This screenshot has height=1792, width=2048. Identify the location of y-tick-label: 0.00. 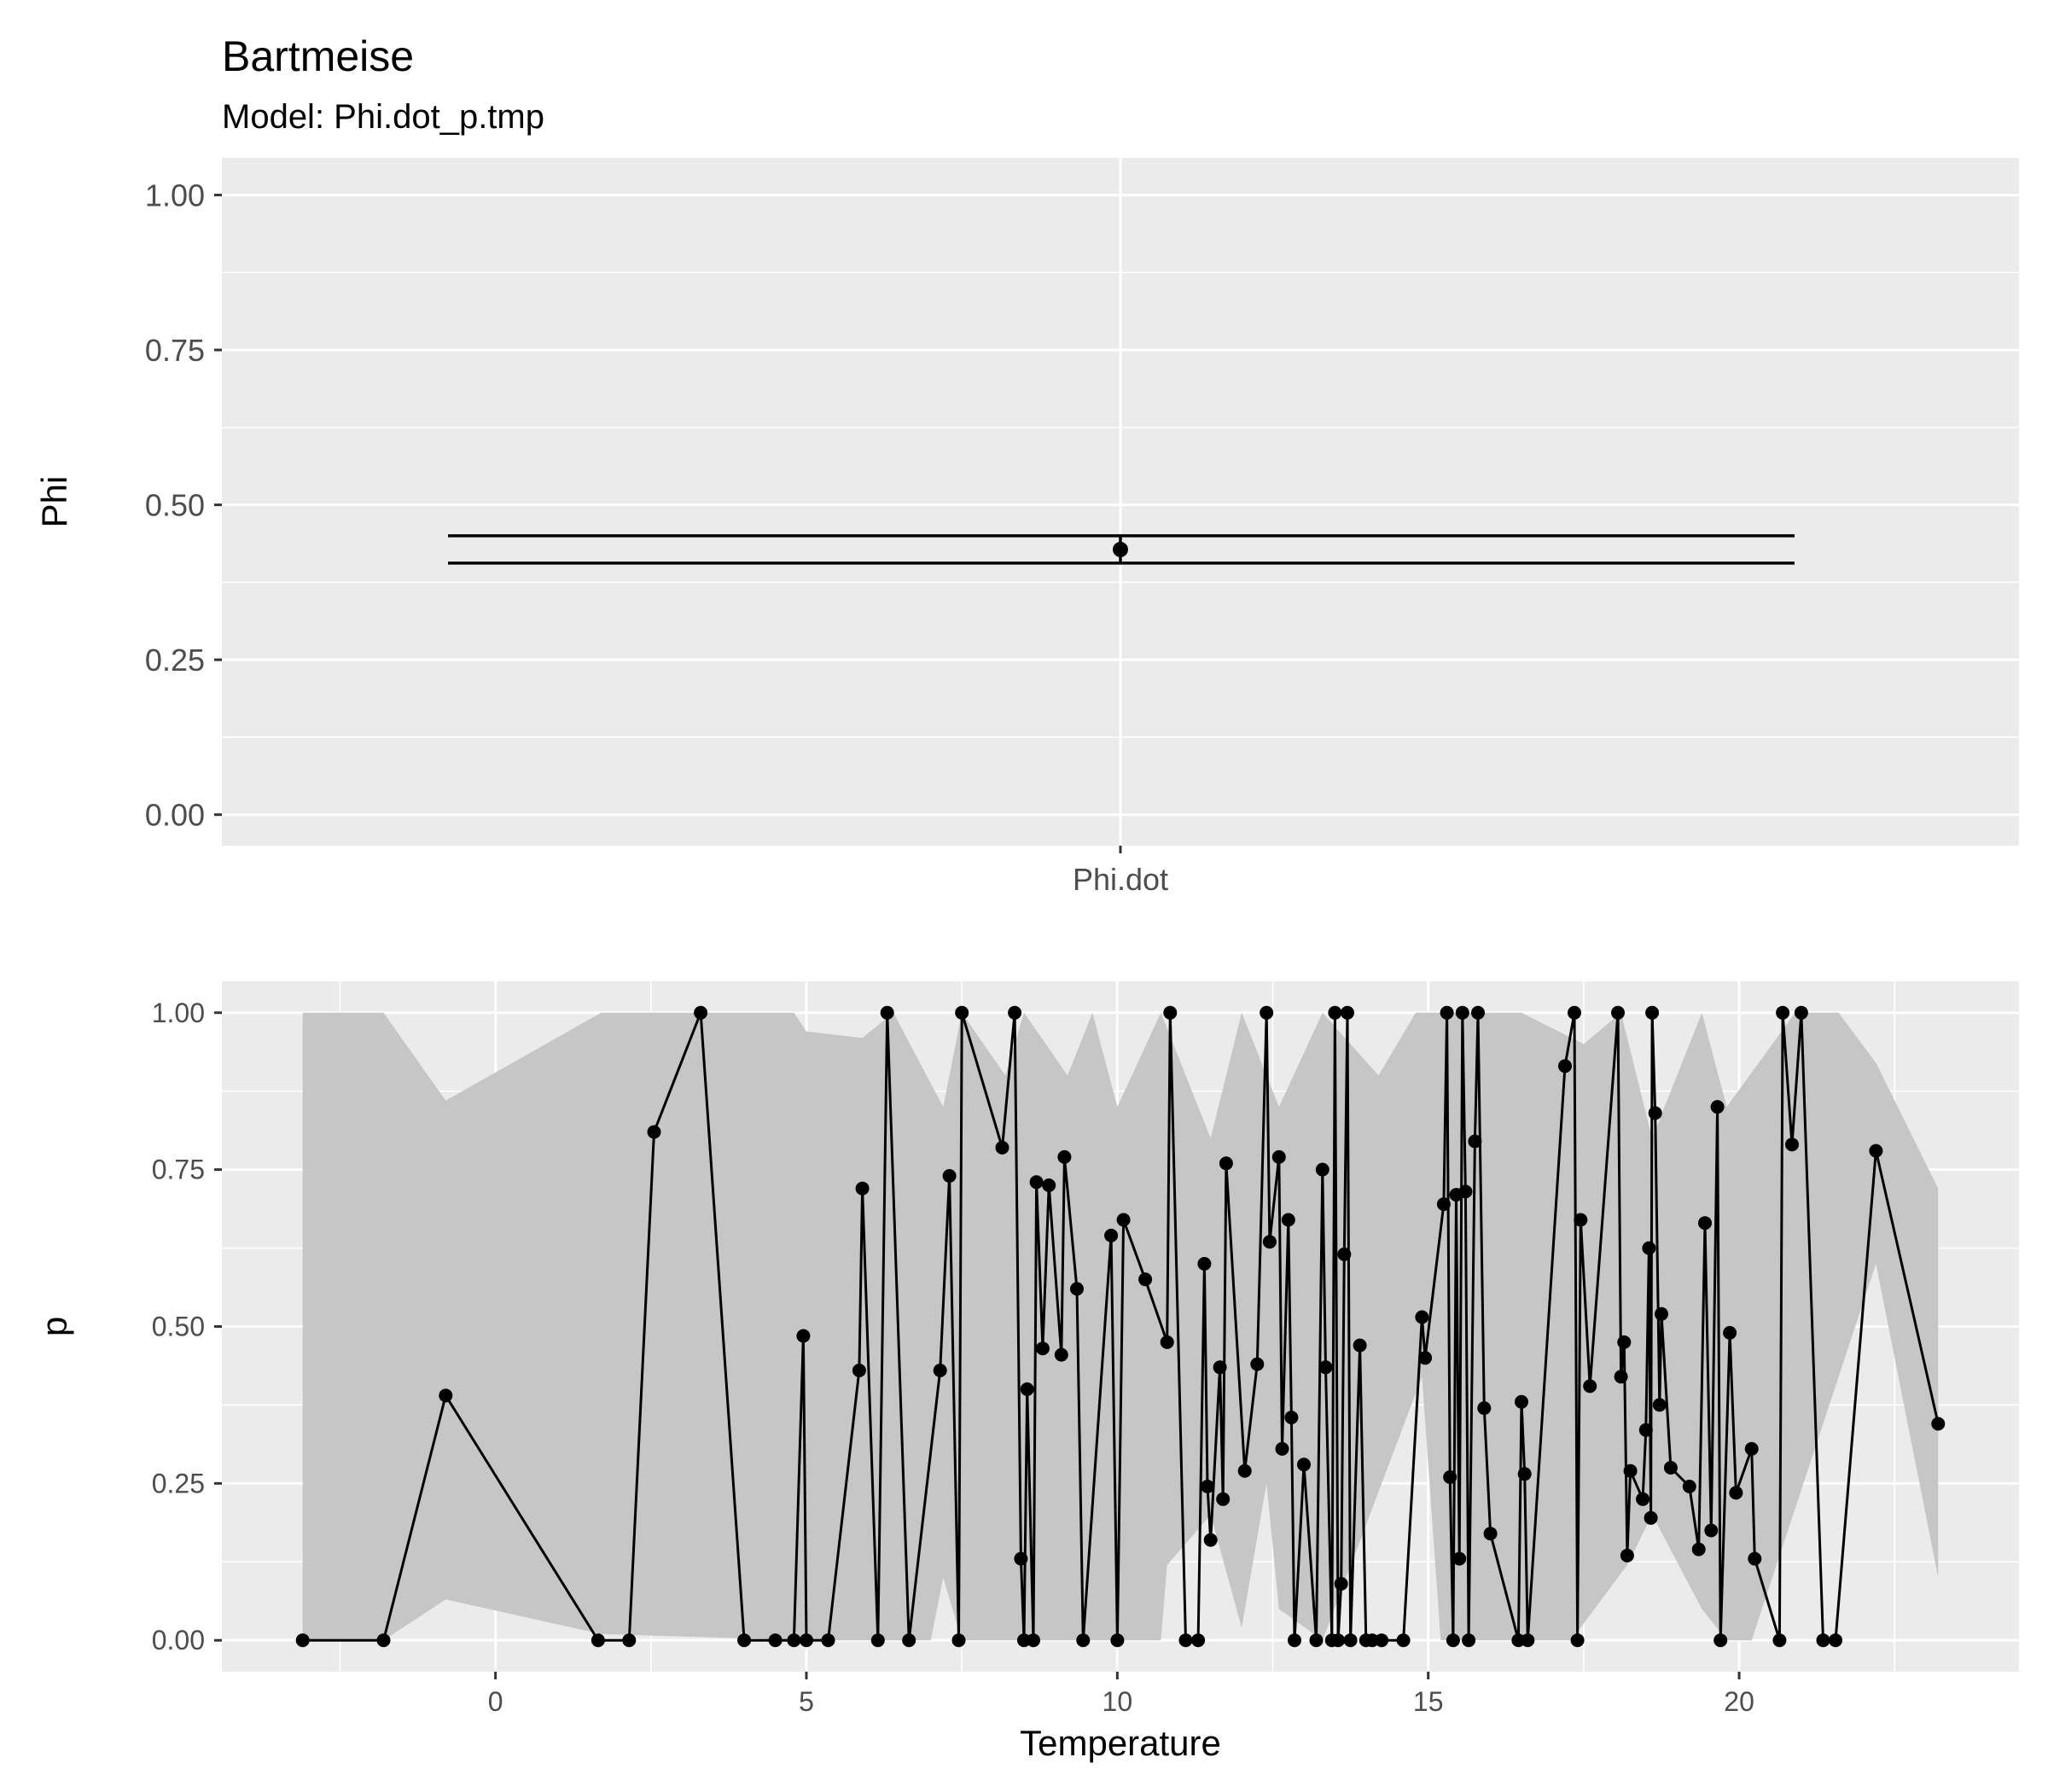
(178, 1640).